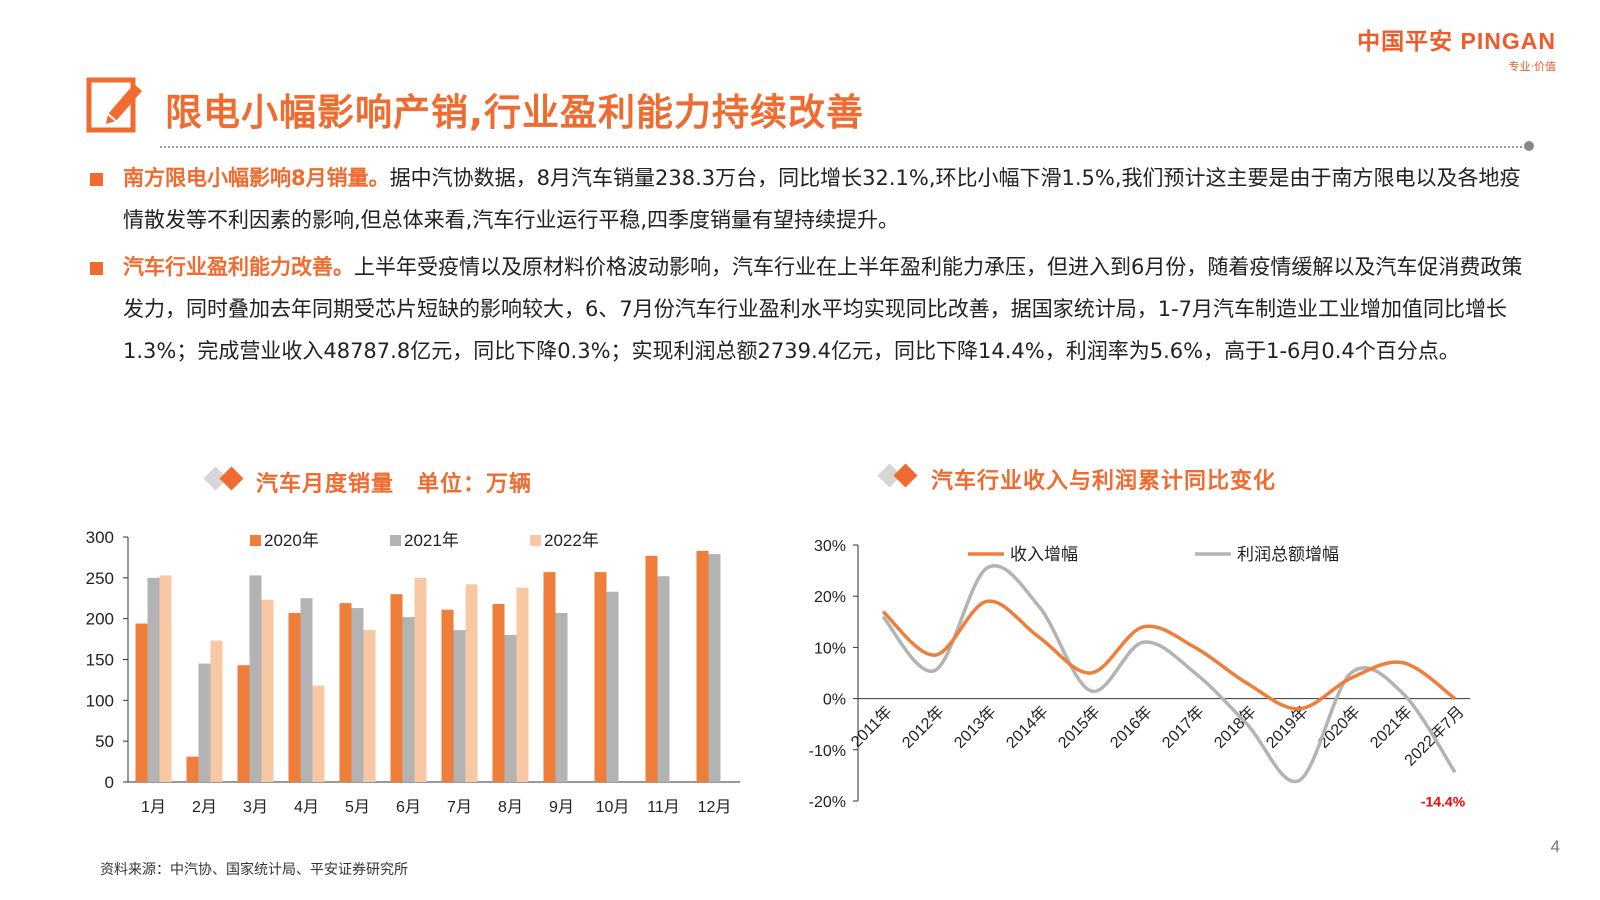 Image resolution: width=1600 pixels, height=900 pixels. Describe the element at coordinates (975, 727) in the screenshot. I see `x-tick-label: 2013年` at that location.